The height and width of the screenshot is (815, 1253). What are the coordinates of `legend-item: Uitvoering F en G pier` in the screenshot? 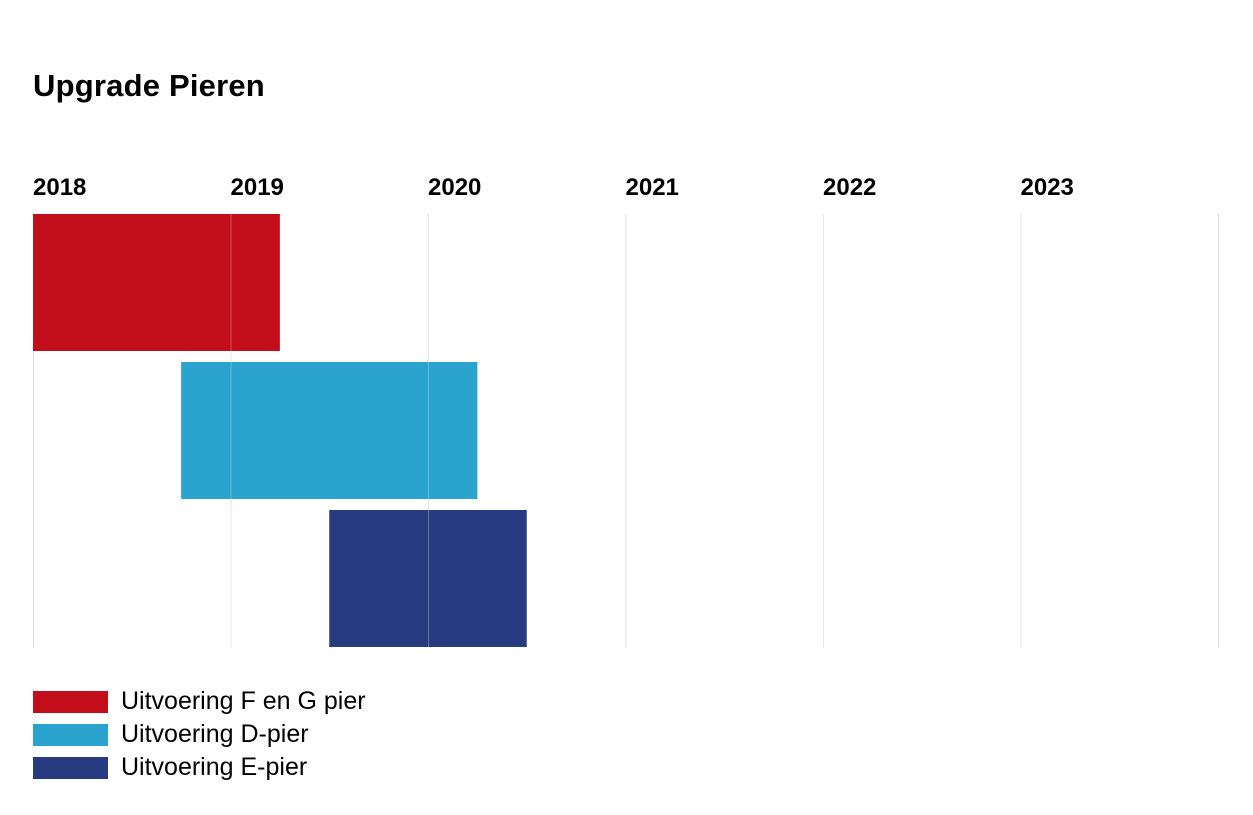 It's located at (199, 701).